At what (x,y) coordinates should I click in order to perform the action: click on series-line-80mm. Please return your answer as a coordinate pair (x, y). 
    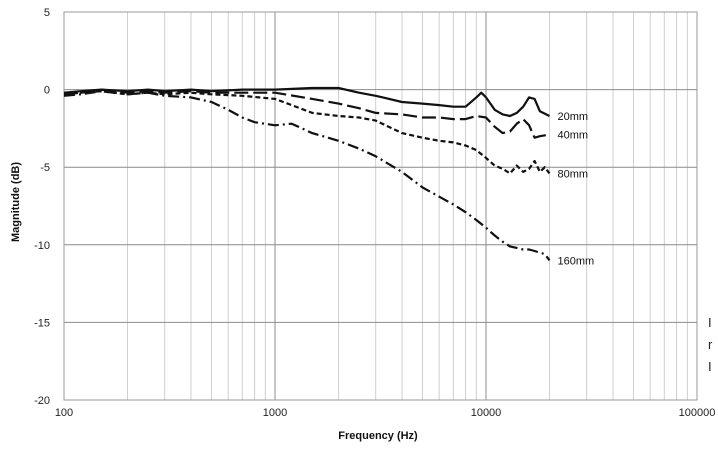
    Looking at the image, I should click on (307, 132).